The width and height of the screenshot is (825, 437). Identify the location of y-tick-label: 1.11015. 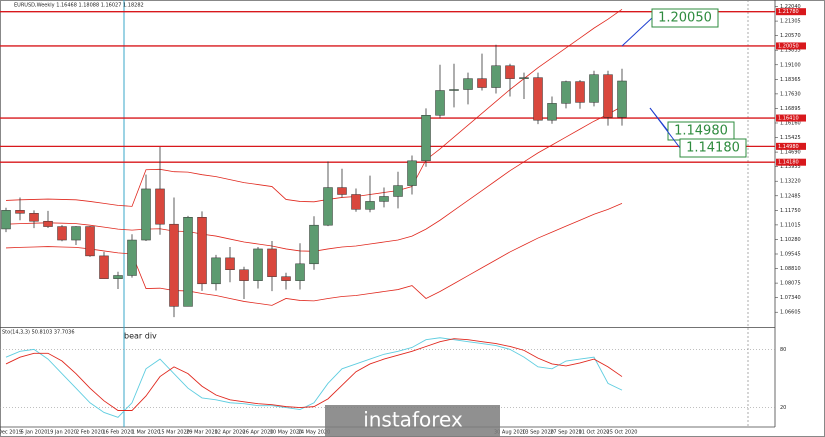
(790, 225).